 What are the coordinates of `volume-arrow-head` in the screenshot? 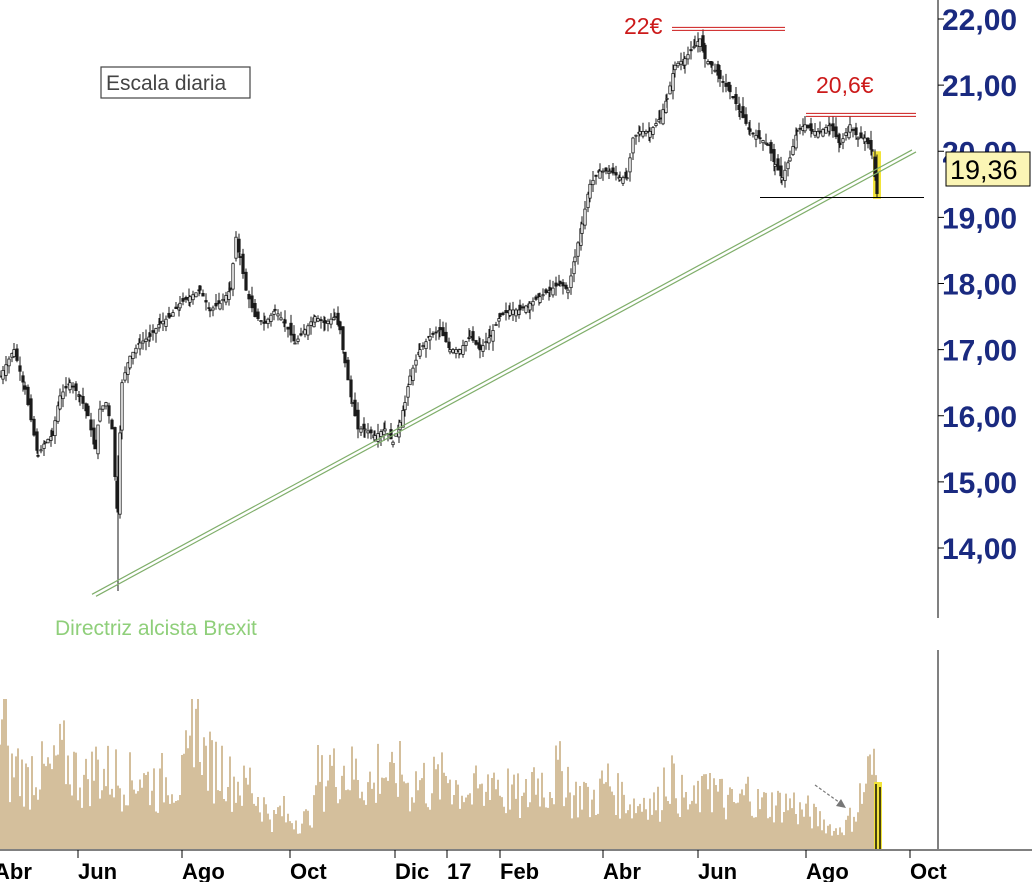 It's located at (841, 803).